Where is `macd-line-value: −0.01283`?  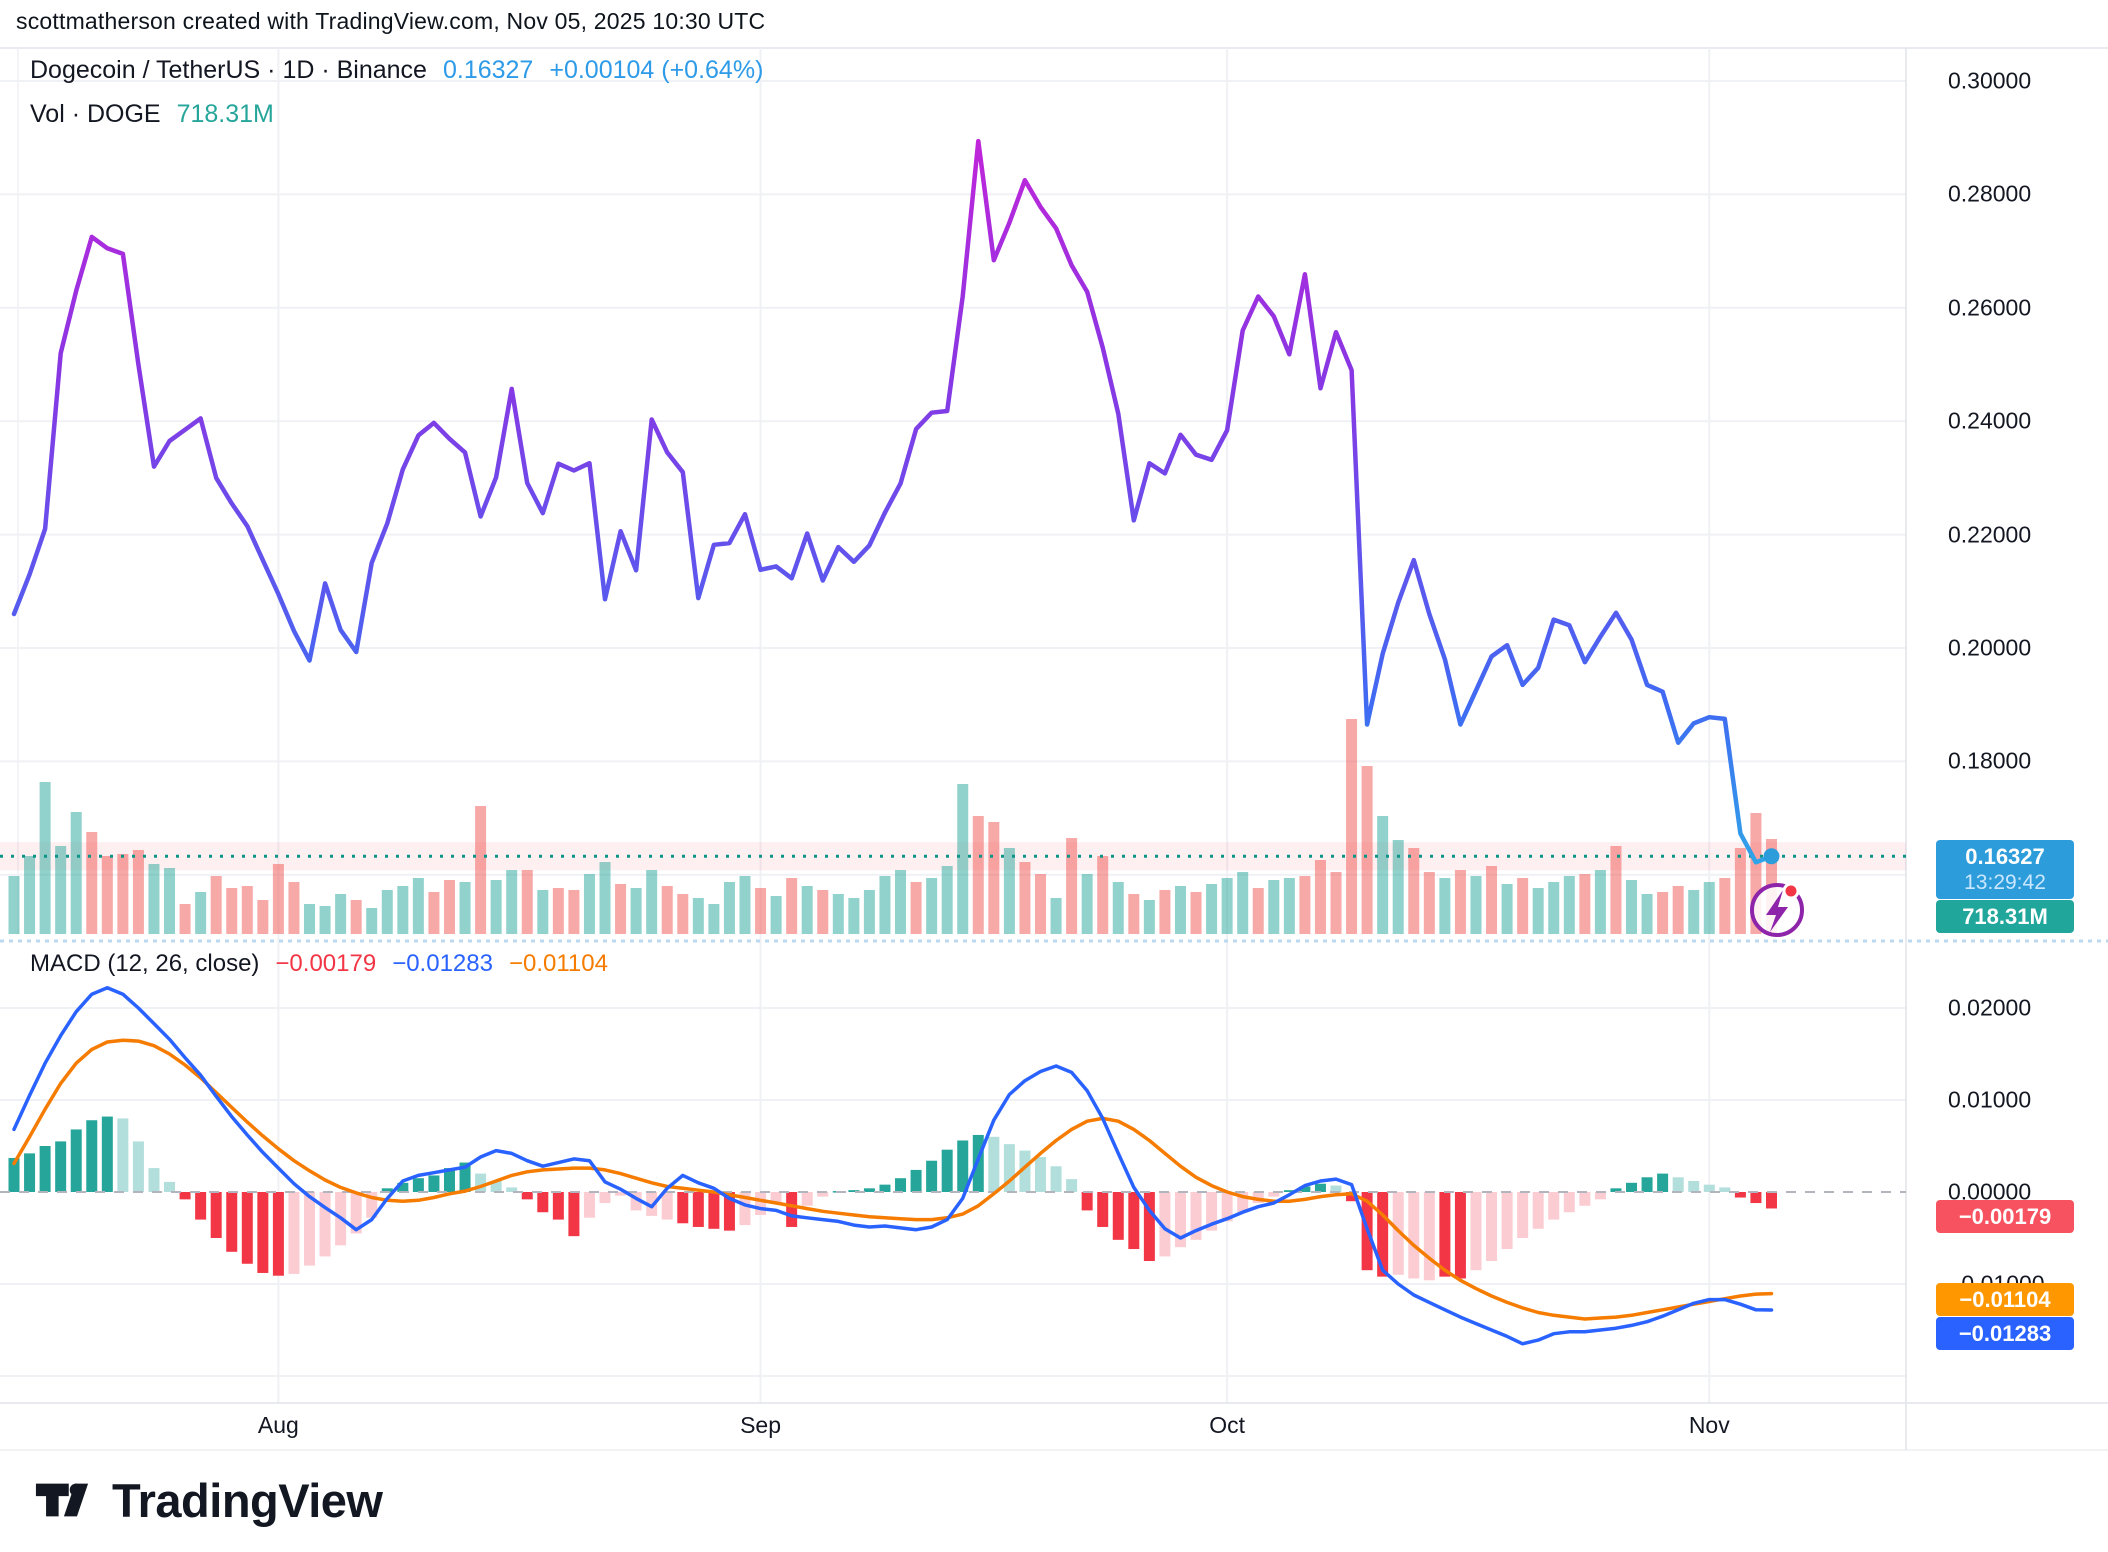
macd-line-value: −0.01283 is located at coordinates (442, 963).